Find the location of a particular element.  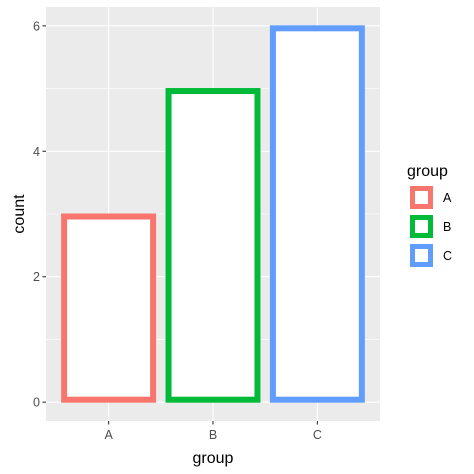

y-axis-title: count is located at coordinates (19, 214).